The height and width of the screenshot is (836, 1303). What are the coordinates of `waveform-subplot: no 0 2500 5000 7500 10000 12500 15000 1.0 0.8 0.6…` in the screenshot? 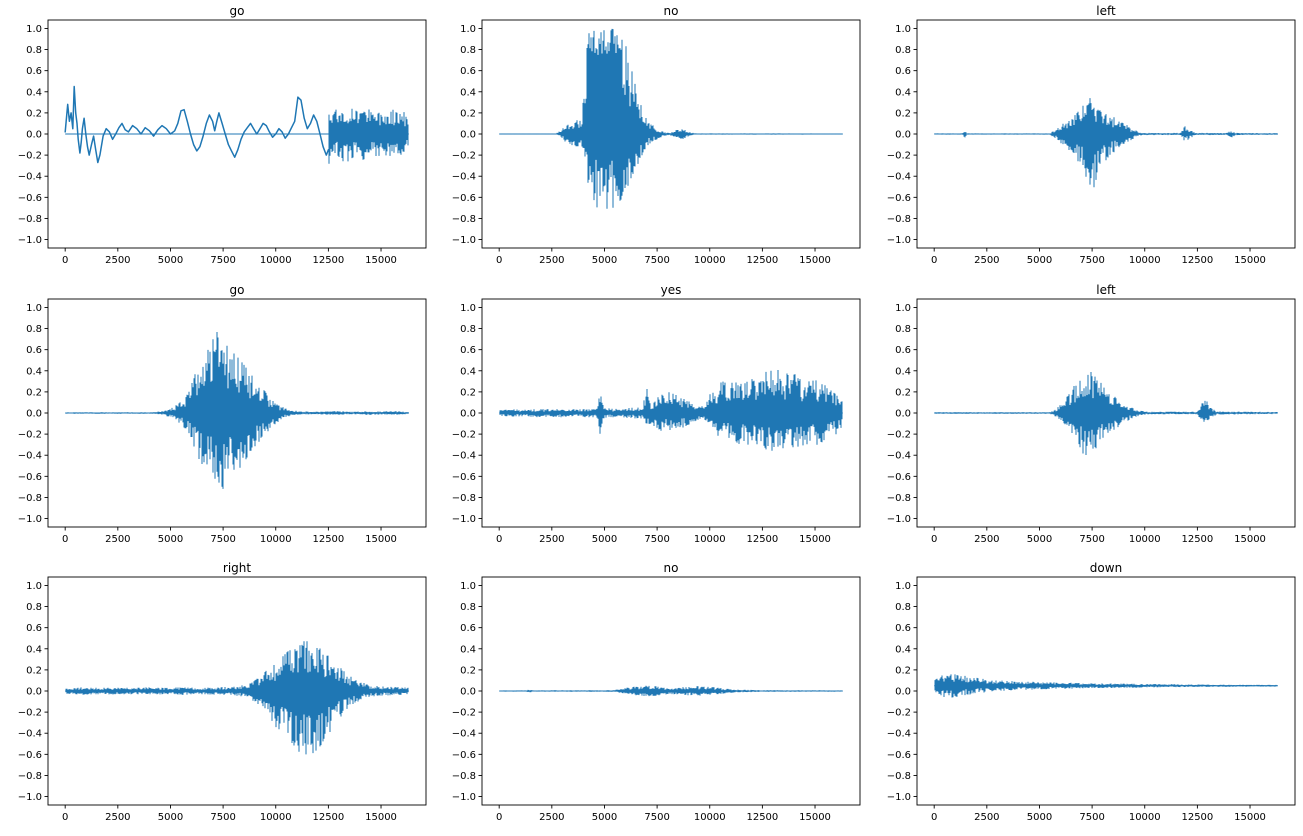 It's located at (656, 135).